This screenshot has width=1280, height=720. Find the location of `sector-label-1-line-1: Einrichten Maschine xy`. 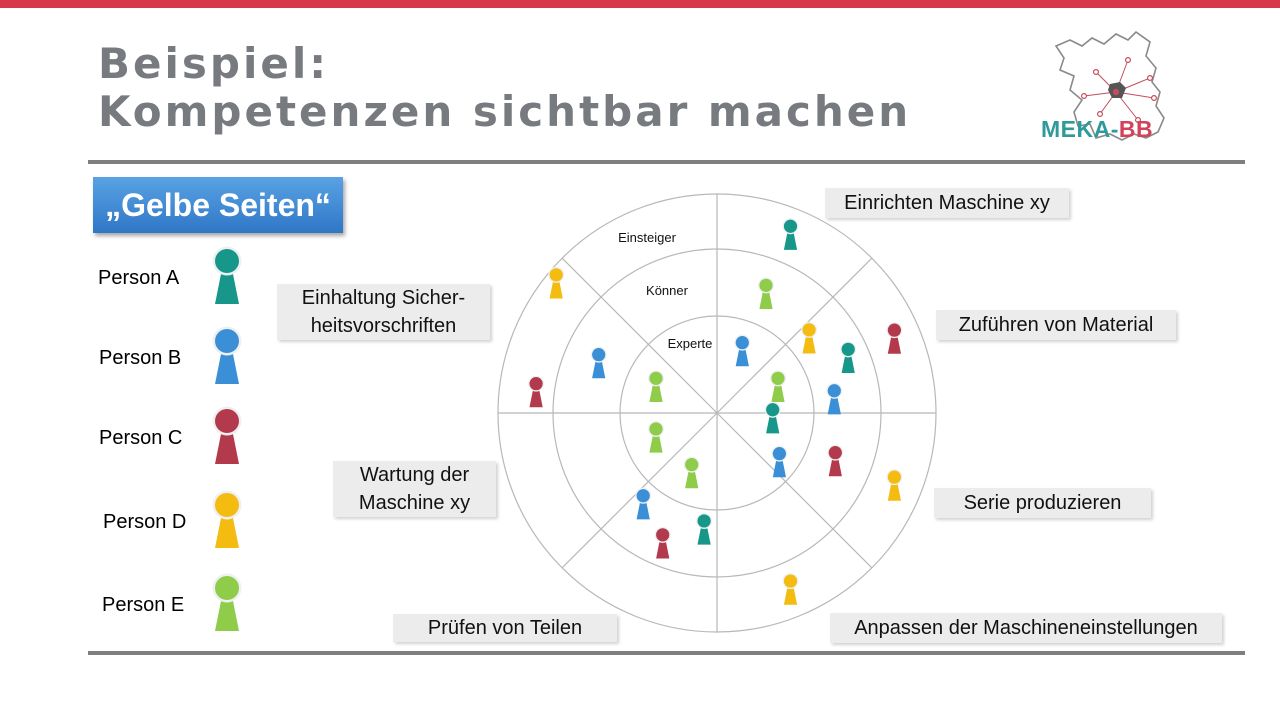

sector-label-1-line-1: Einrichten Maschine xy is located at coordinates (947, 203).